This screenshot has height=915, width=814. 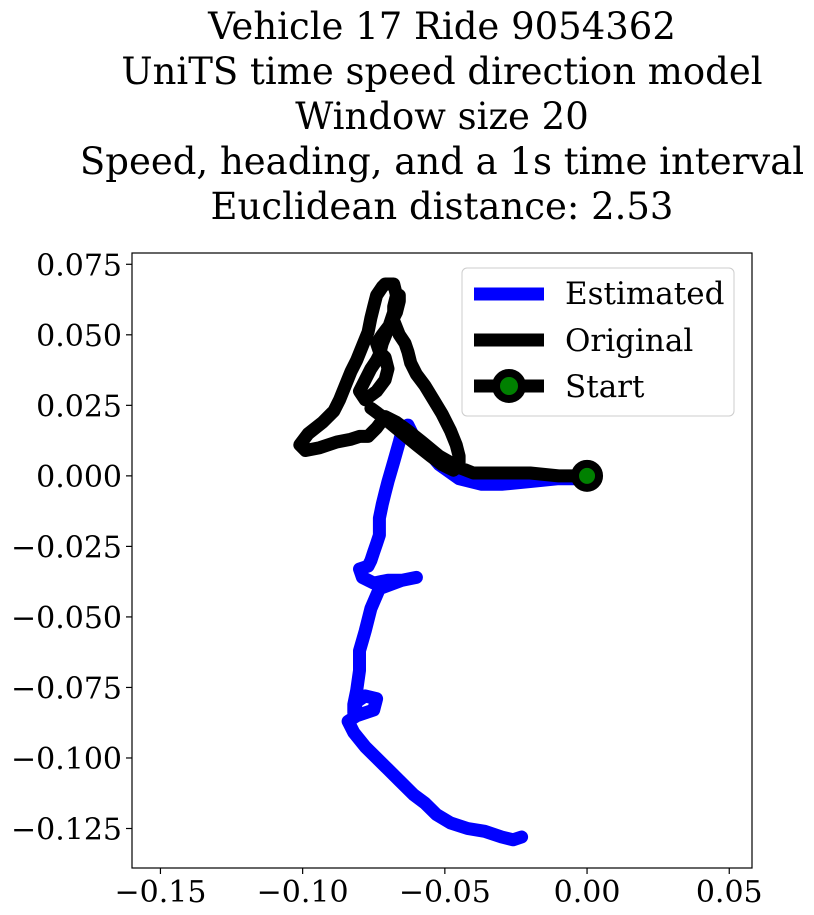 What do you see at coordinates (443, 380) in the screenshot?
I see `series-original-line` at bounding box center [443, 380].